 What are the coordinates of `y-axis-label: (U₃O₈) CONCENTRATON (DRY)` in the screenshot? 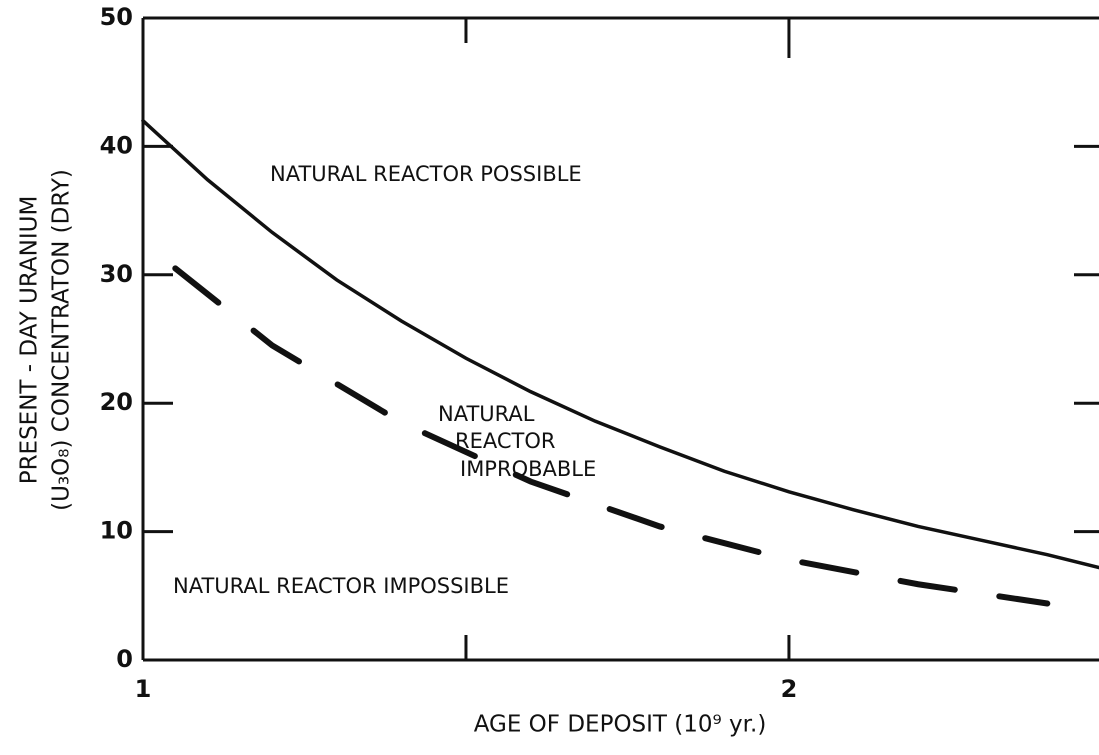 It's located at (62, 340).